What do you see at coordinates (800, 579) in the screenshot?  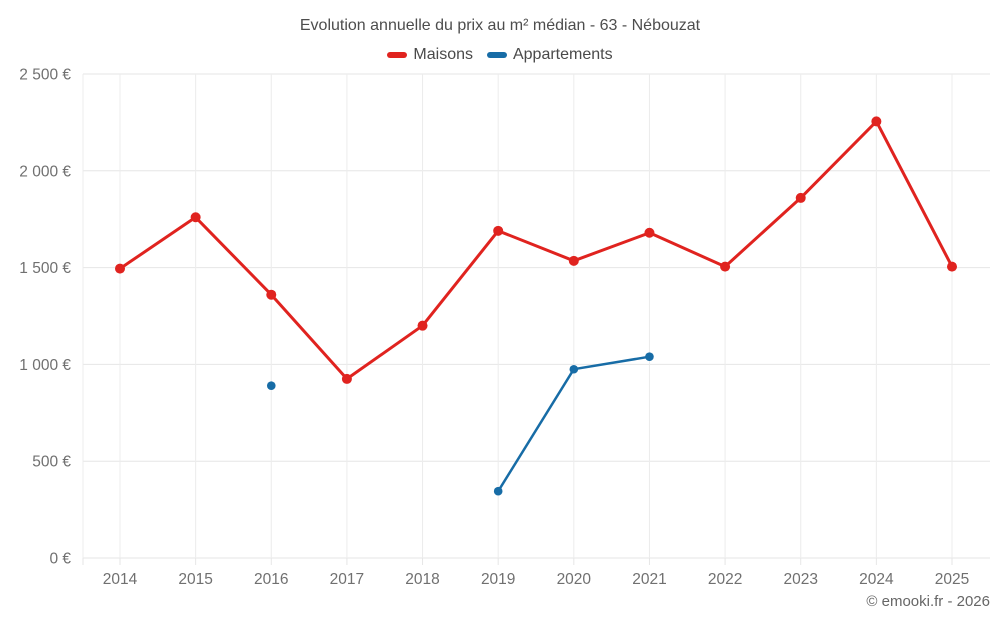 I see `x-axis-label-2023: 2023` at bounding box center [800, 579].